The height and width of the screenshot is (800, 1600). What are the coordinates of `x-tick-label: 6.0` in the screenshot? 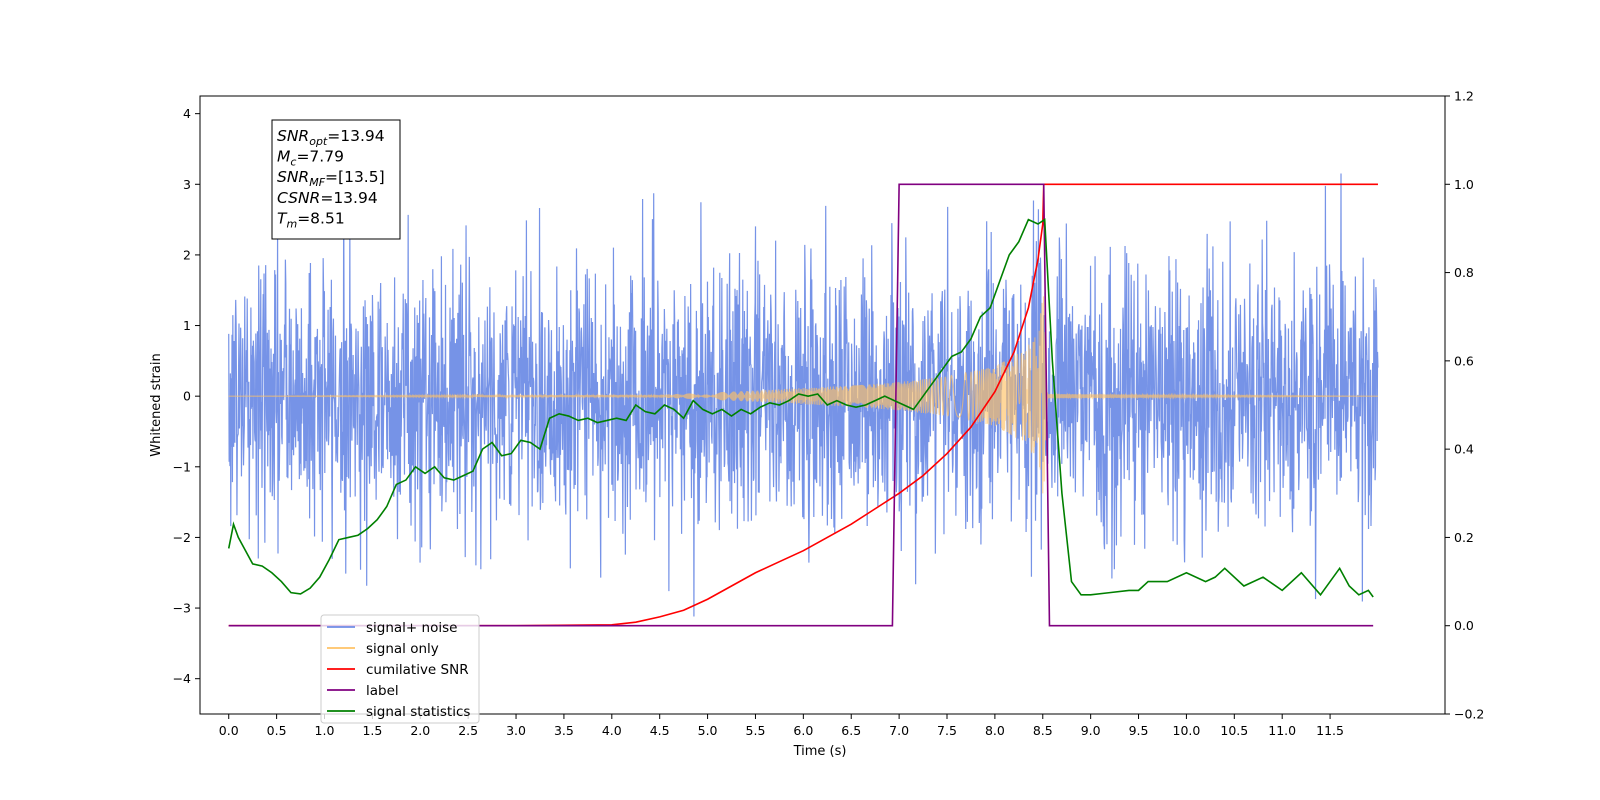 It's located at (803, 730).